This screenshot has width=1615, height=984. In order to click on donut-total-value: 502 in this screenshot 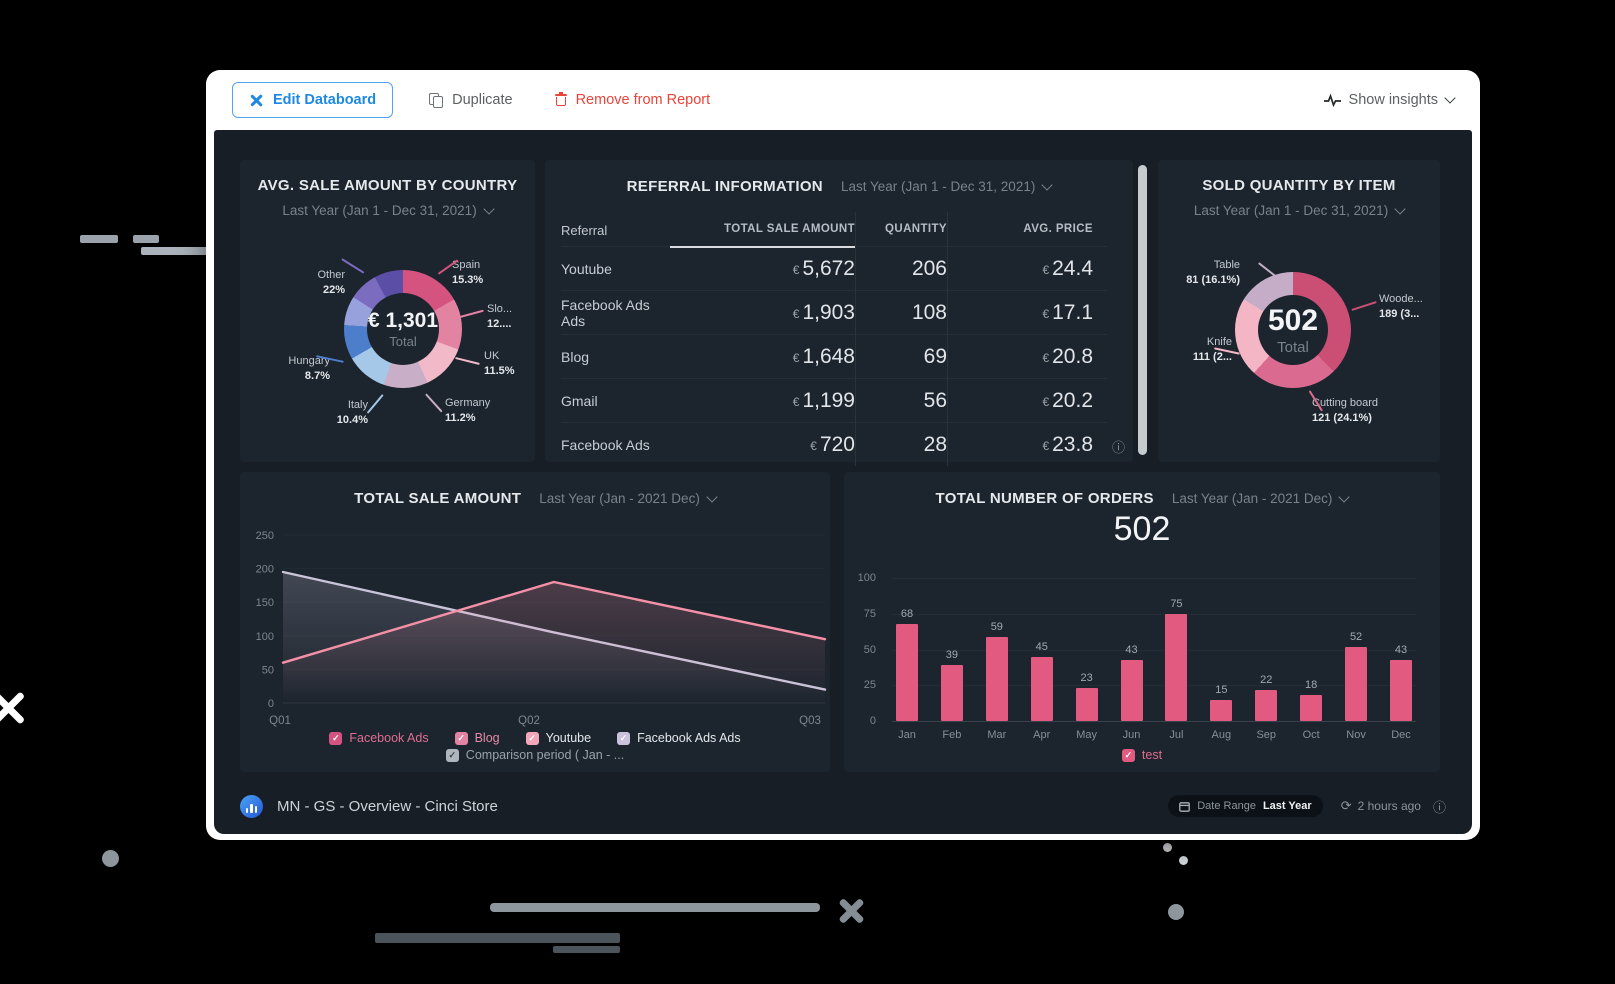, I will do `click(1293, 320)`.